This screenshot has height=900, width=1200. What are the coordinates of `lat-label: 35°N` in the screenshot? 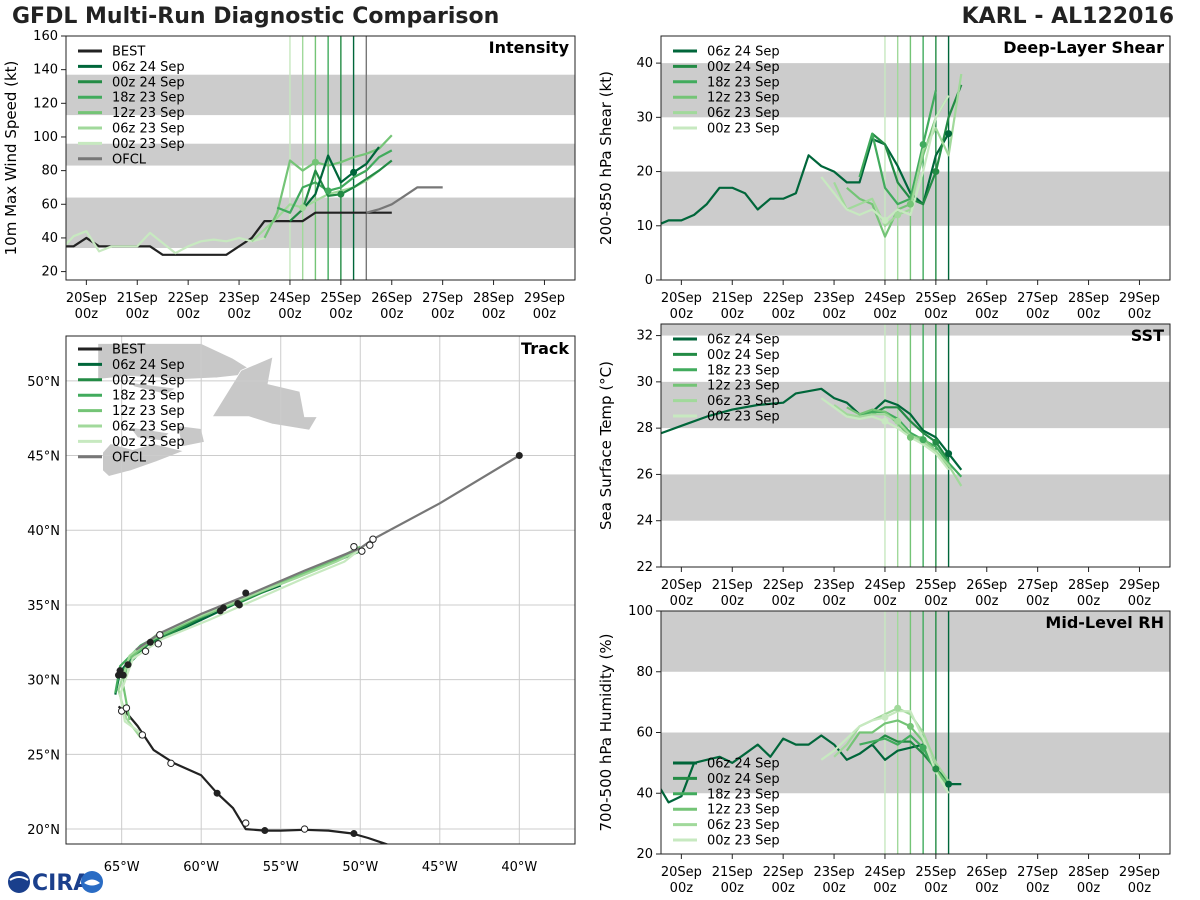 It's located at (43, 606).